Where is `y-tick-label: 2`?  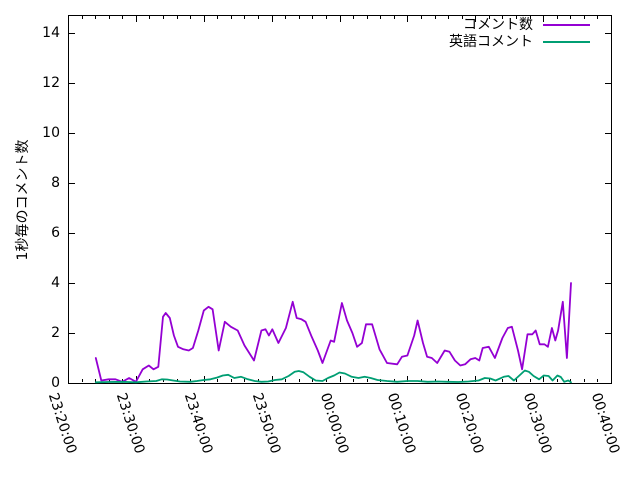 y-tick-label: 2 is located at coordinates (55, 333).